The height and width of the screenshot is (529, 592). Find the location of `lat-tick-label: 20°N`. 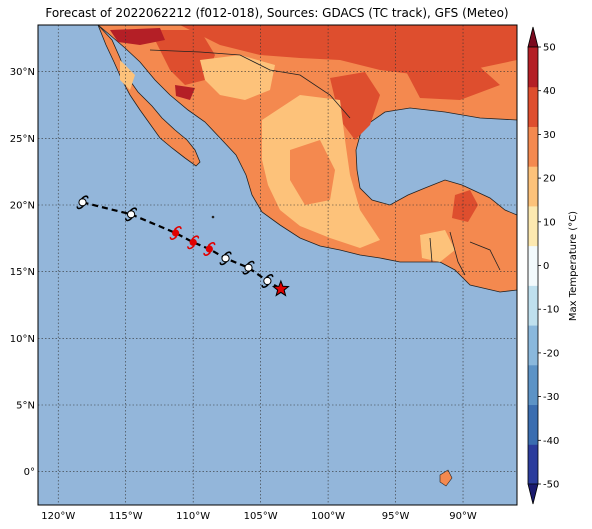

lat-tick-label: 20°N is located at coordinates (22, 206).